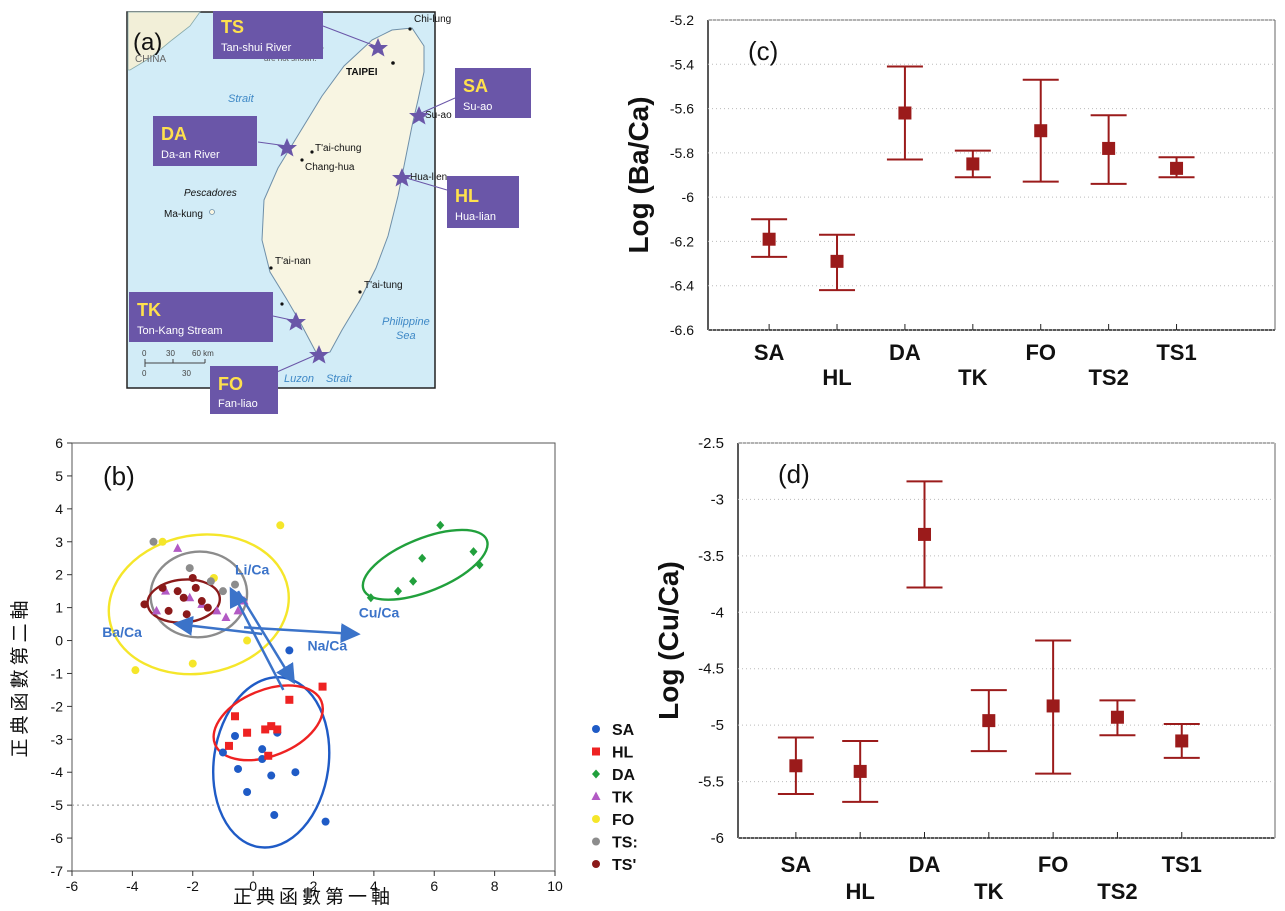  I want to click on y-tick-label-b: 0, so click(59, 641).